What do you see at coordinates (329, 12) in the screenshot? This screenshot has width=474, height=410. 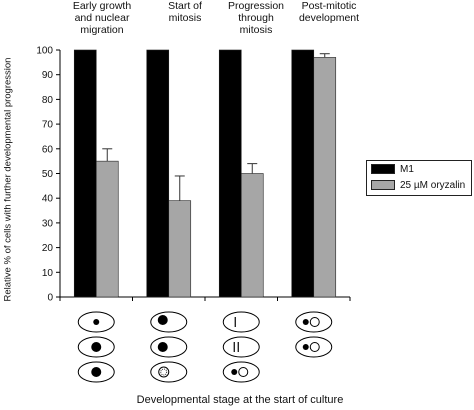 I see `stage-label-4: Post-mitotic development` at bounding box center [329, 12].